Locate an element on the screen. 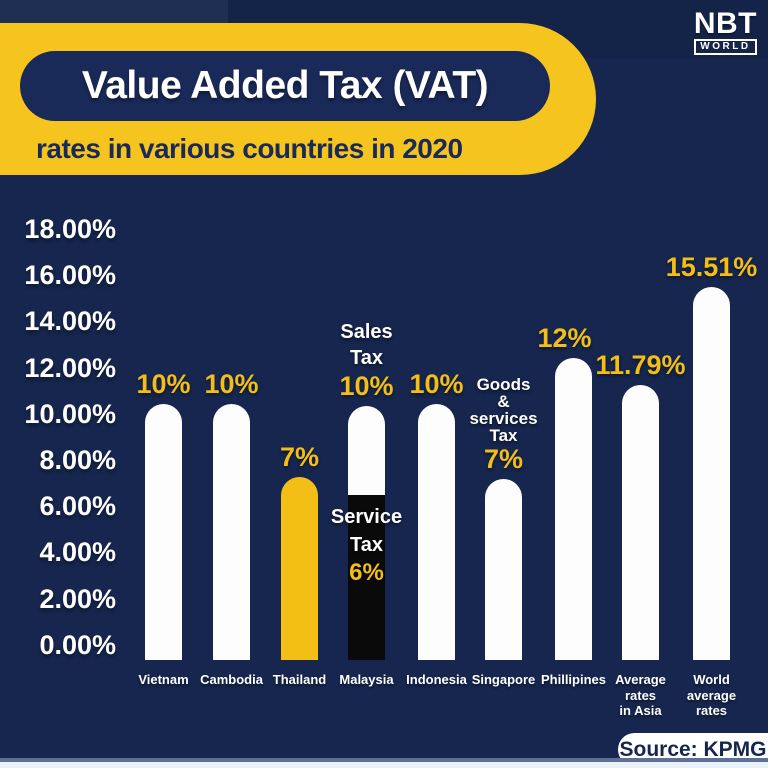  category-label-line: Thailand is located at coordinates (299, 679).